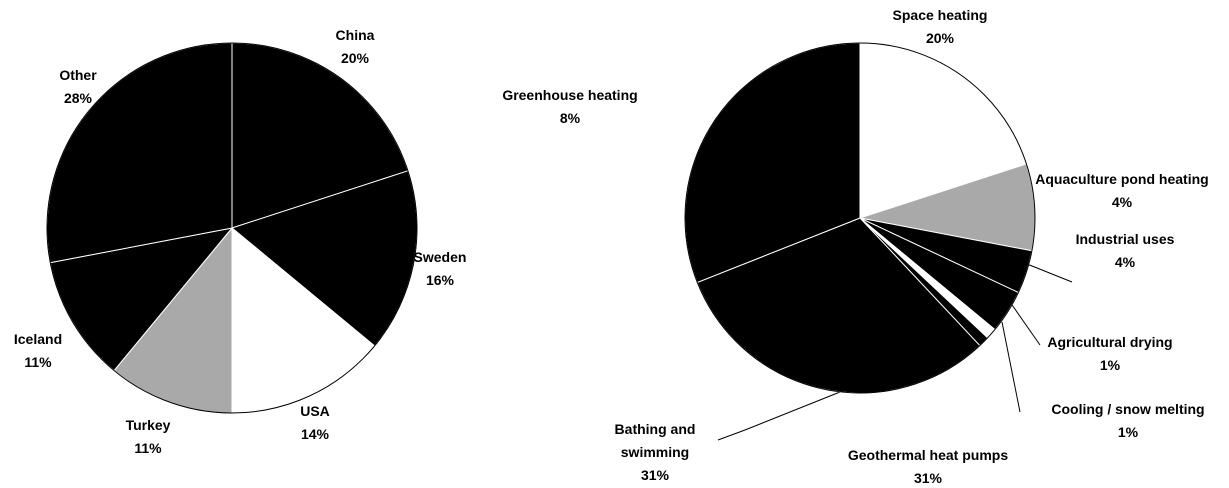 This screenshot has width=1229, height=488. Describe the element at coordinates (355, 35) in the screenshot. I see `category-label: China` at that location.